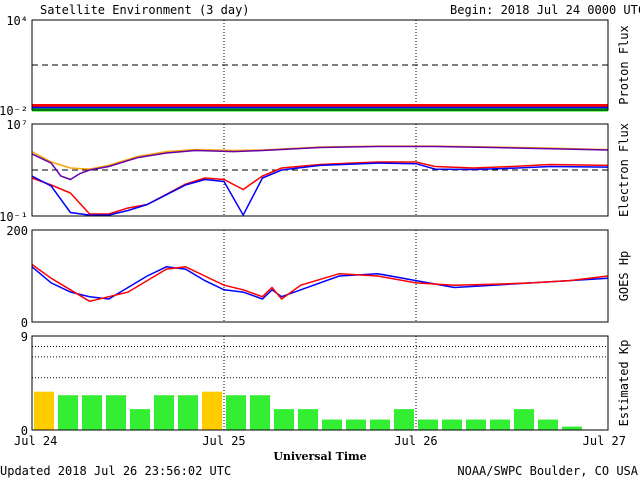 This screenshot has height=480, width=640. What do you see at coordinates (24, 337) in the screenshot?
I see `y-tick-label: 9` at bounding box center [24, 337].